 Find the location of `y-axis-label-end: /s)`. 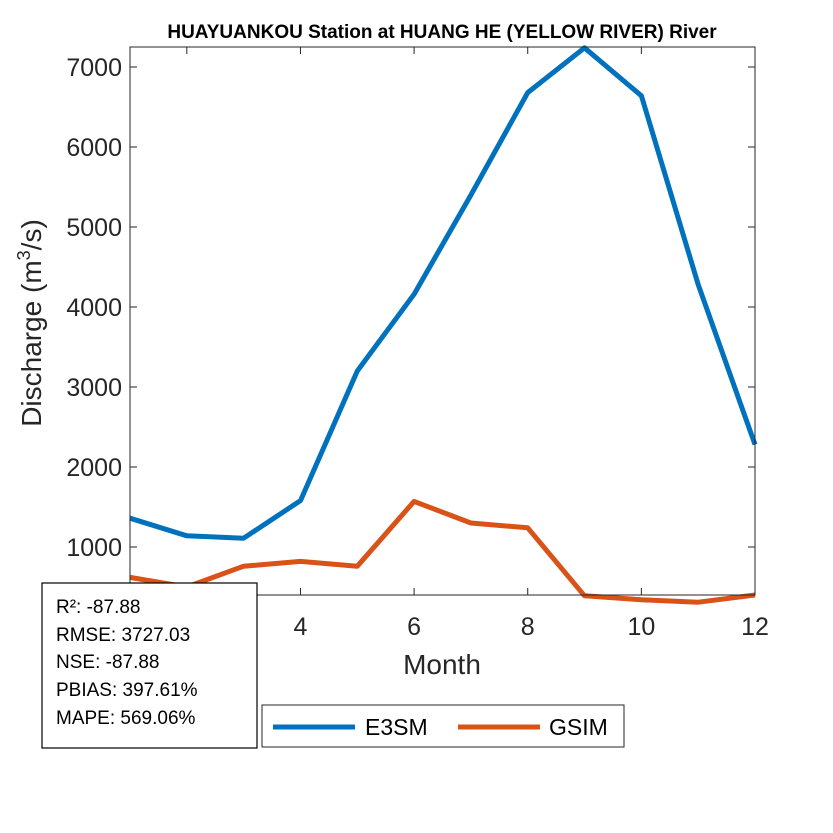

y-axis-label-end: /s) is located at coordinates (31, 234).